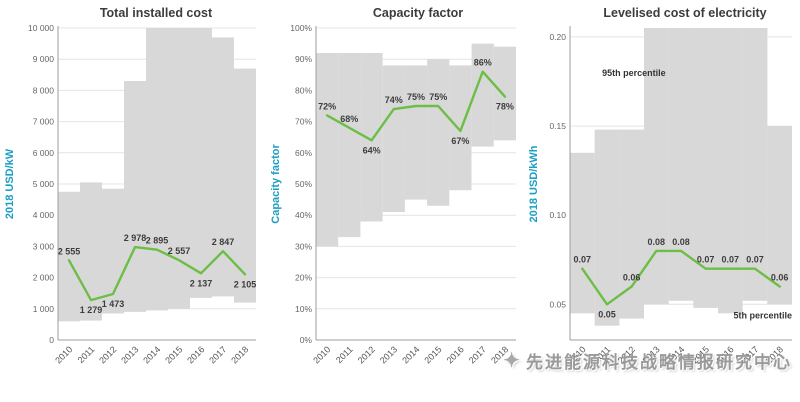 The width and height of the screenshot is (800, 402). Describe the element at coordinates (156, 13) in the screenshot. I see `chart-title-total-installed-cost: Total installed cost` at that location.